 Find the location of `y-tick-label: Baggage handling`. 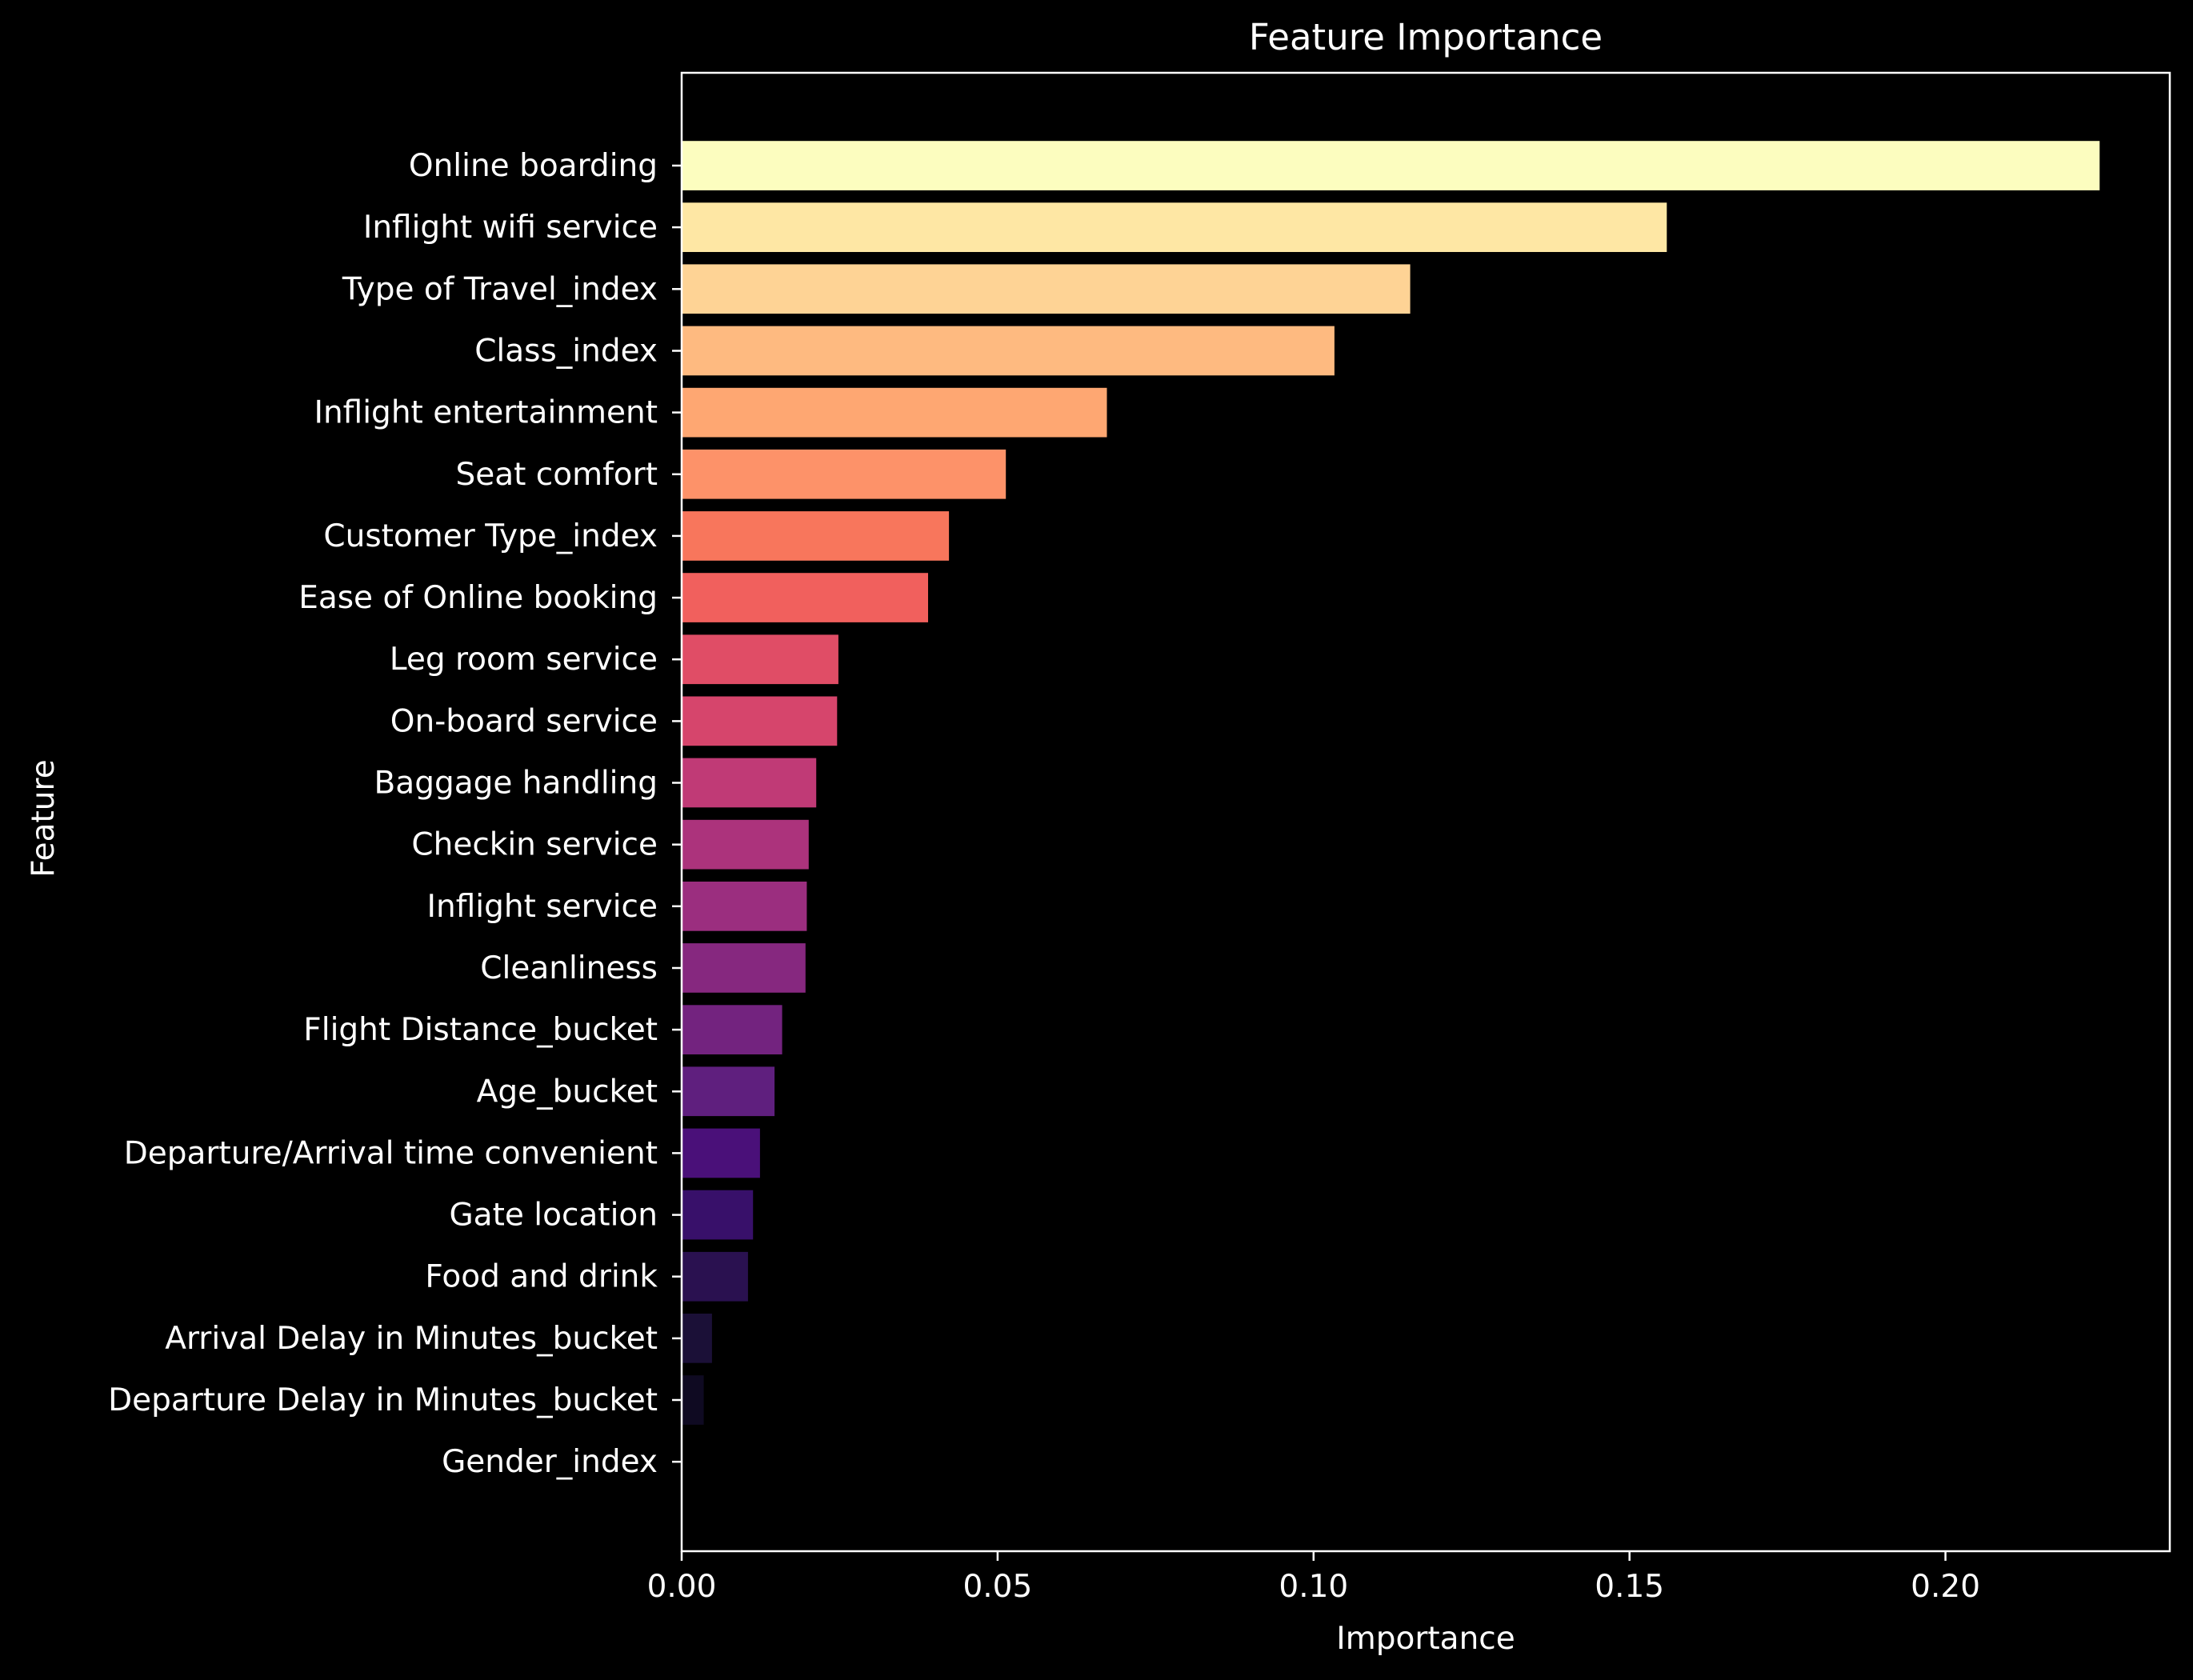

y-tick-label: Baggage handling is located at coordinates (516, 784).